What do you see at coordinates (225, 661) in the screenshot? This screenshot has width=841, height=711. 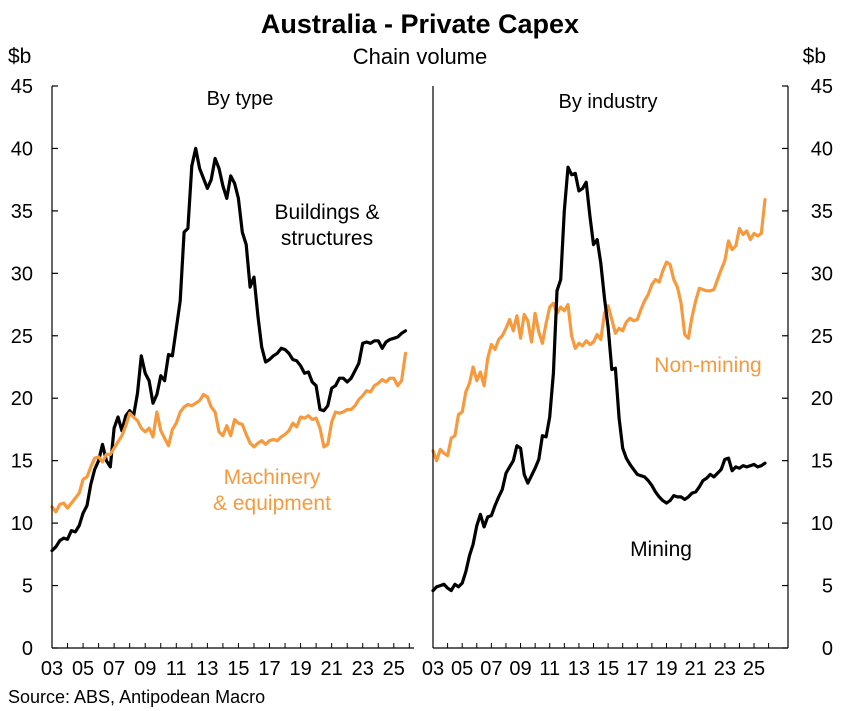 I see `left-x-ticks: 03 05 07 09 11 13 15 17 19 21 23 25` at bounding box center [225, 661].